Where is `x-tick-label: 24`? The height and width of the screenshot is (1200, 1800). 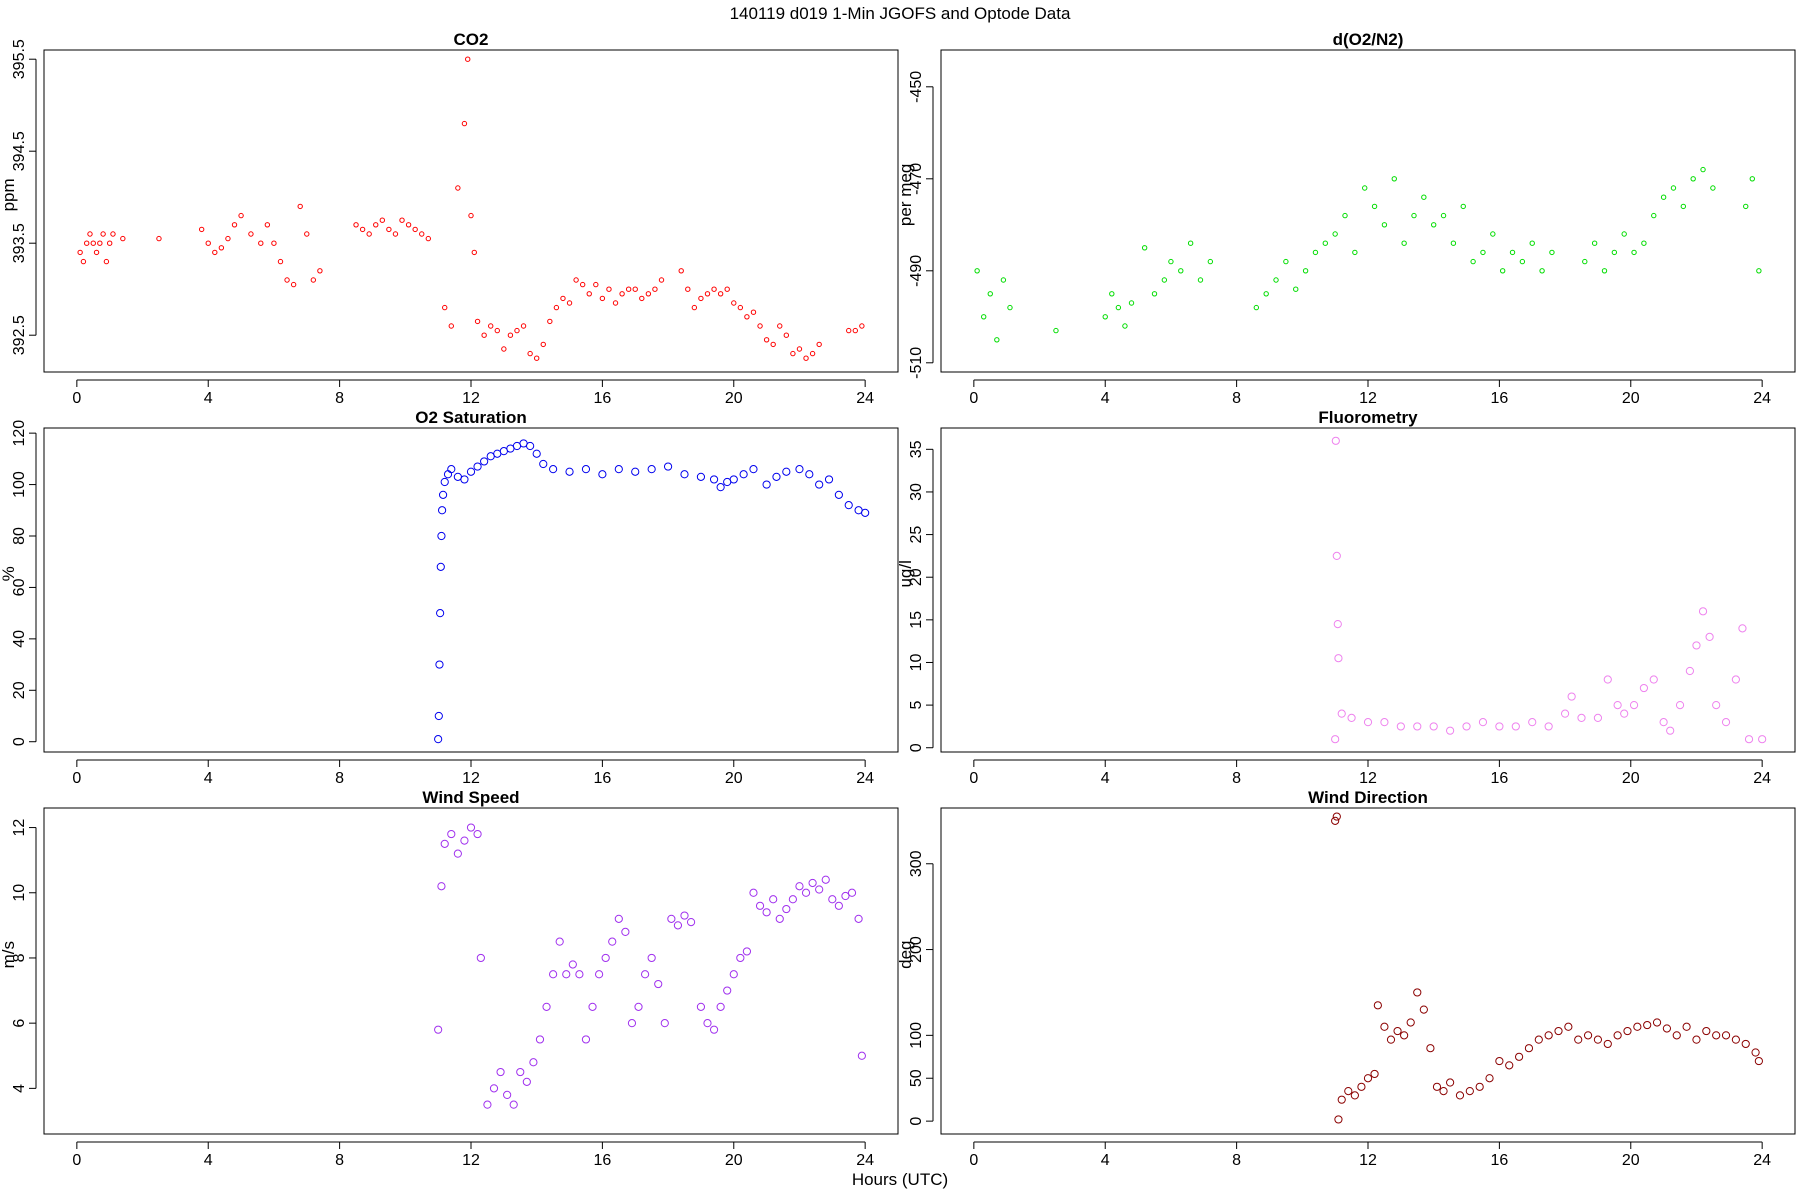
x-tick-label: 24 is located at coordinates (865, 1160).